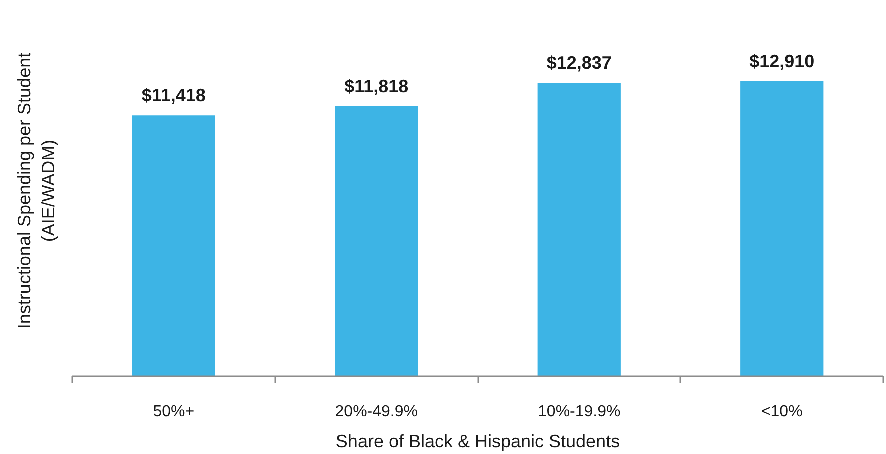 The image size is (886, 454). I want to click on x-tick-label: 50%+, so click(174, 412).